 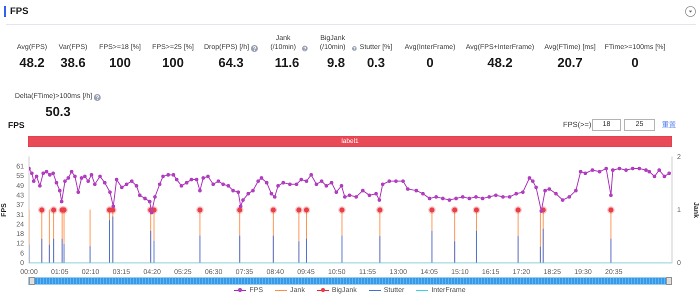 I want to click on text: 64.3, so click(x=231, y=62).